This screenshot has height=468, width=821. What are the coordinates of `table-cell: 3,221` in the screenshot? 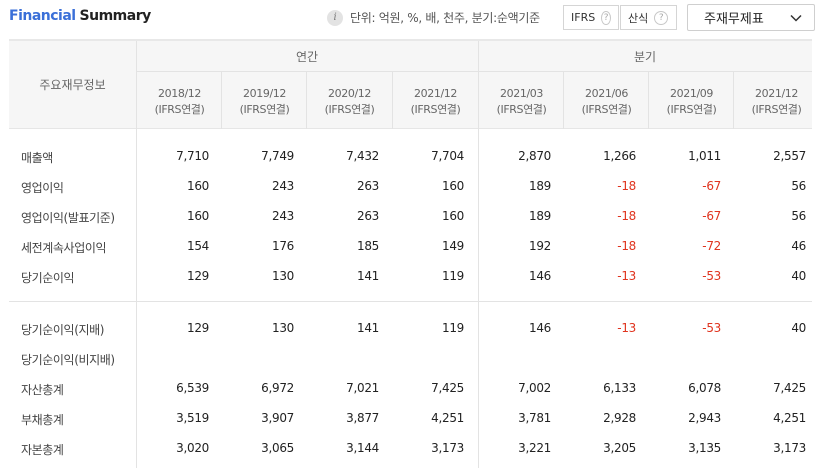 It's located at (534, 448).